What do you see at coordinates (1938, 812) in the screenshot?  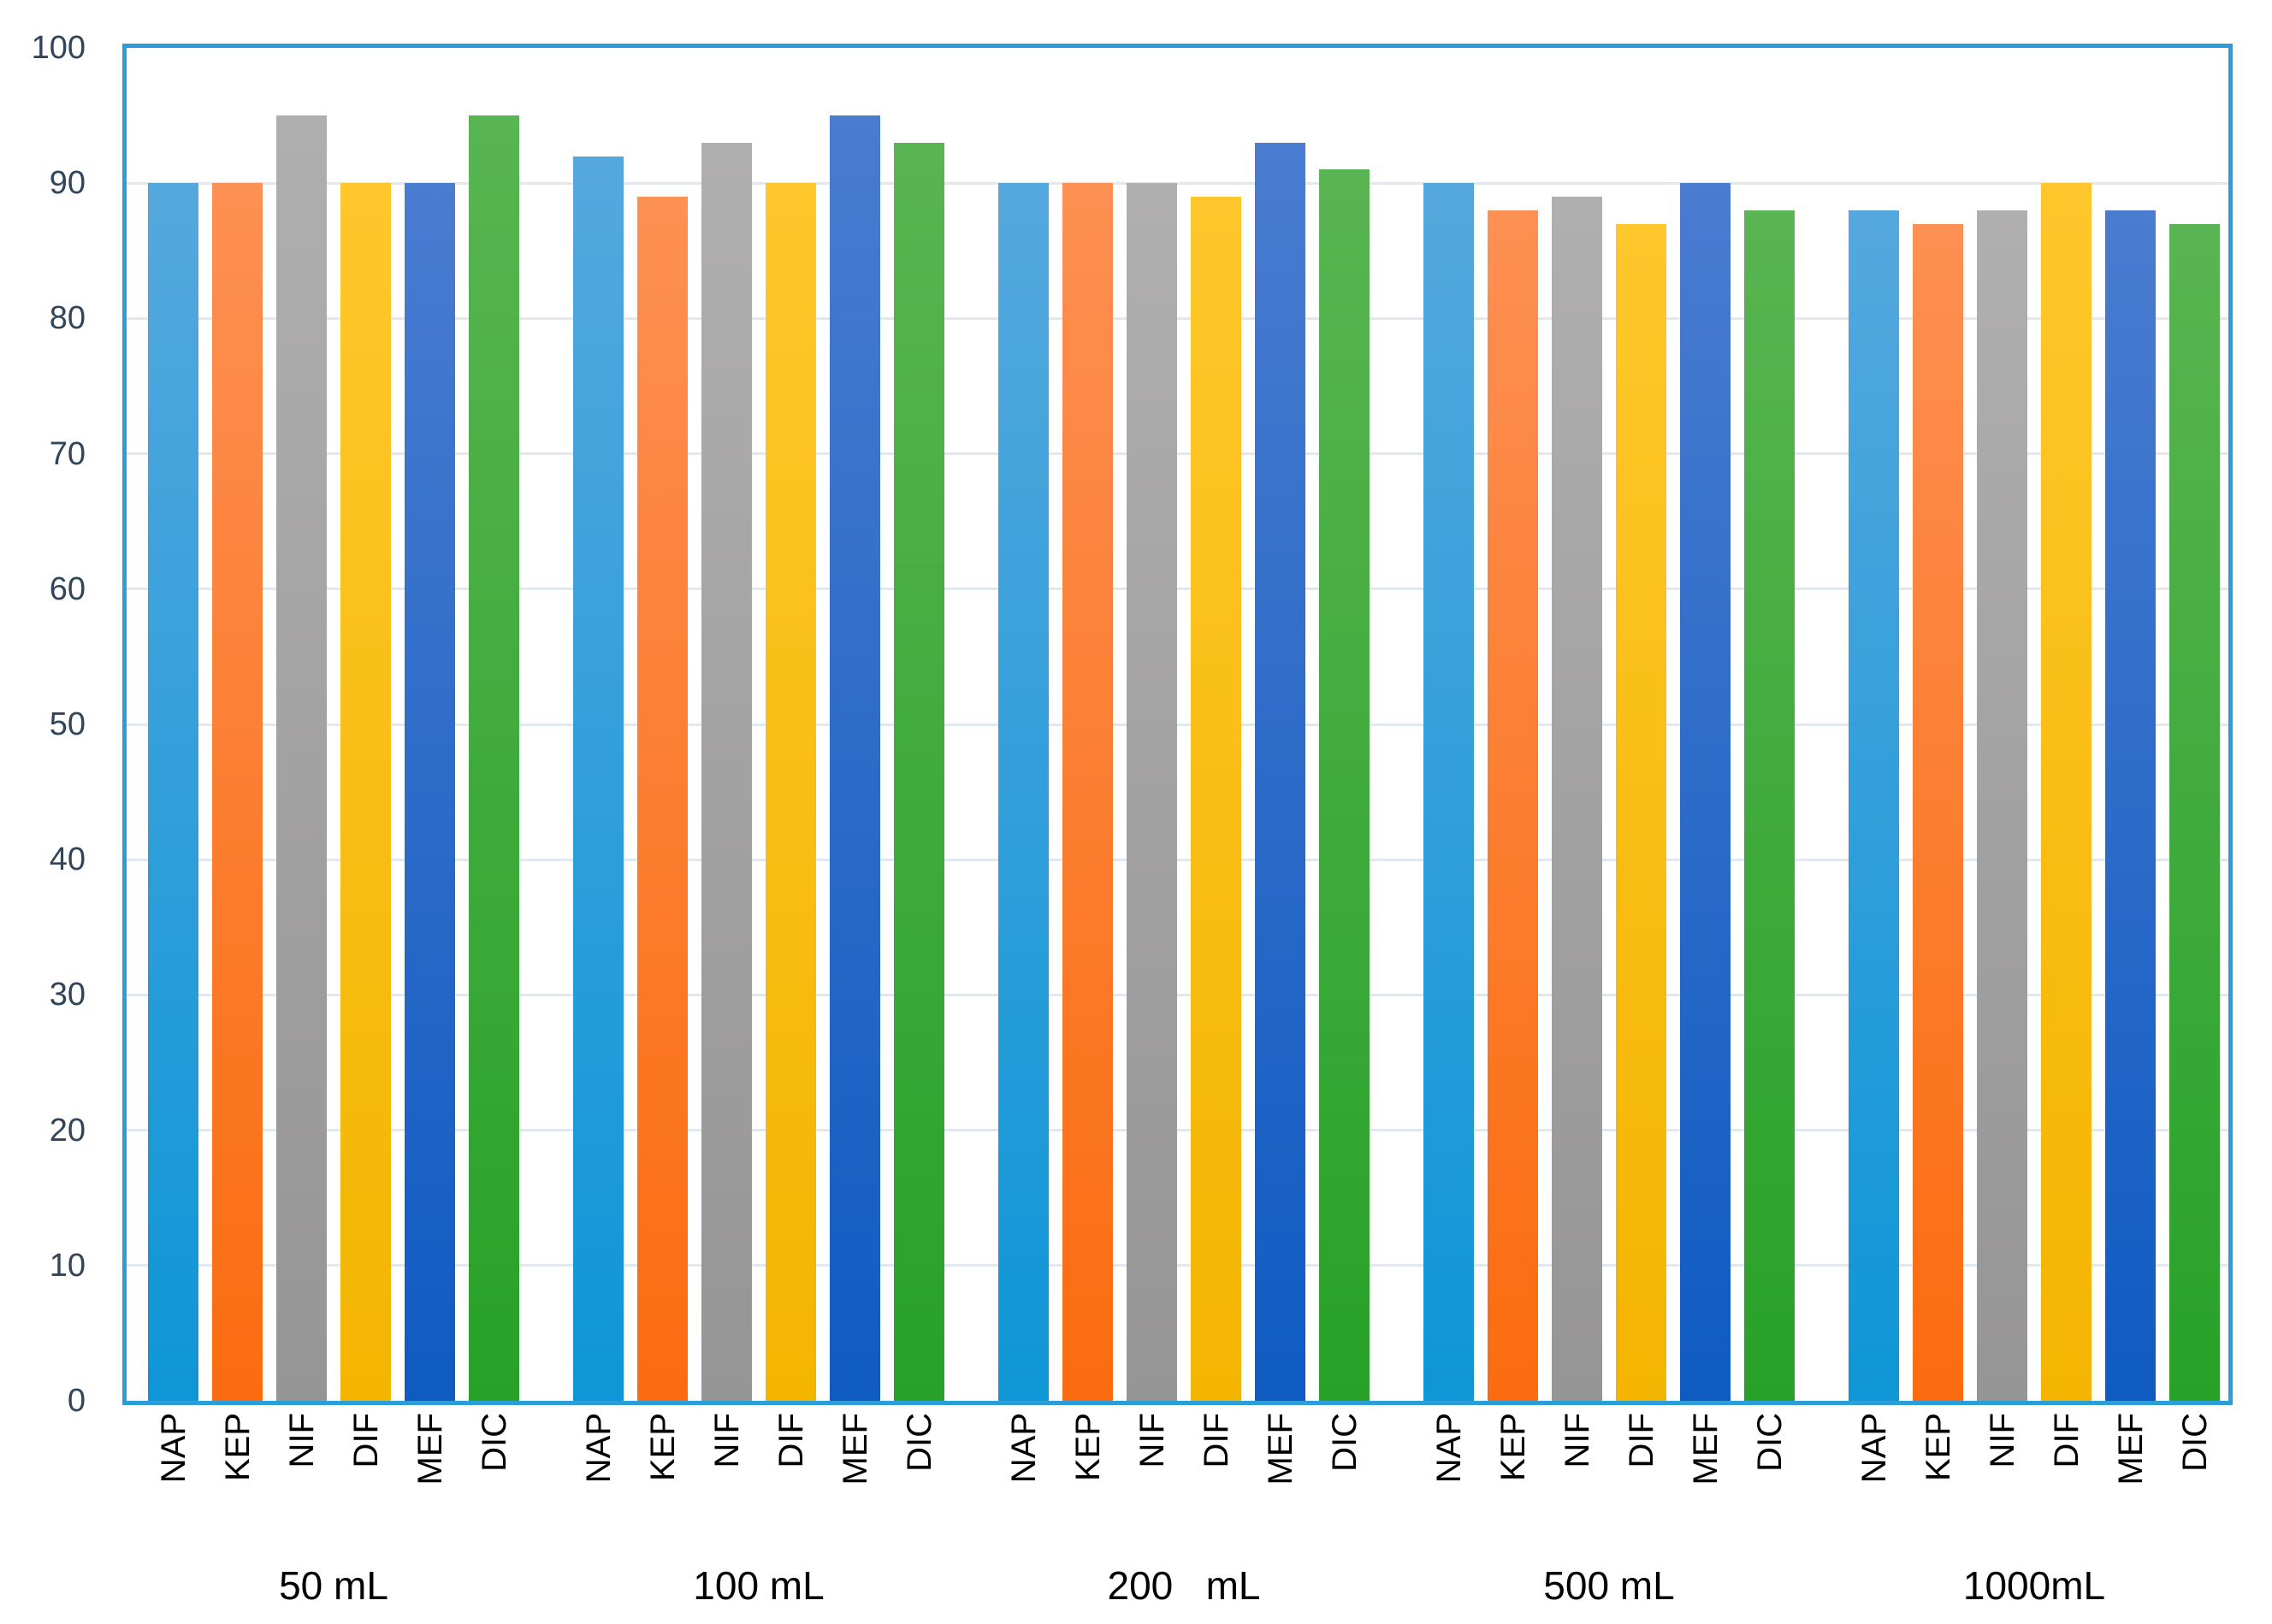 I see `bar-kep-1000ml` at bounding box center [1938, 812].